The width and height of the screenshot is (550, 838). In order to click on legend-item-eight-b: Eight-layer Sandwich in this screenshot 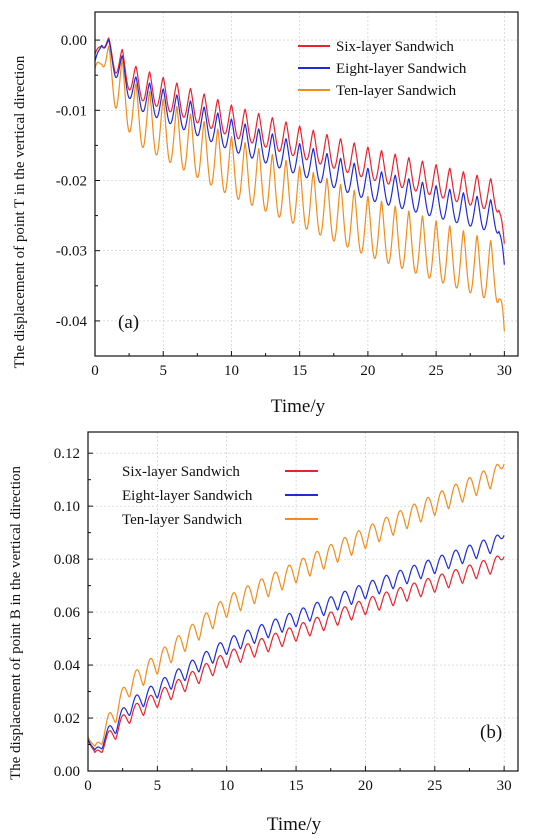, I will do `click(220, 496)`.